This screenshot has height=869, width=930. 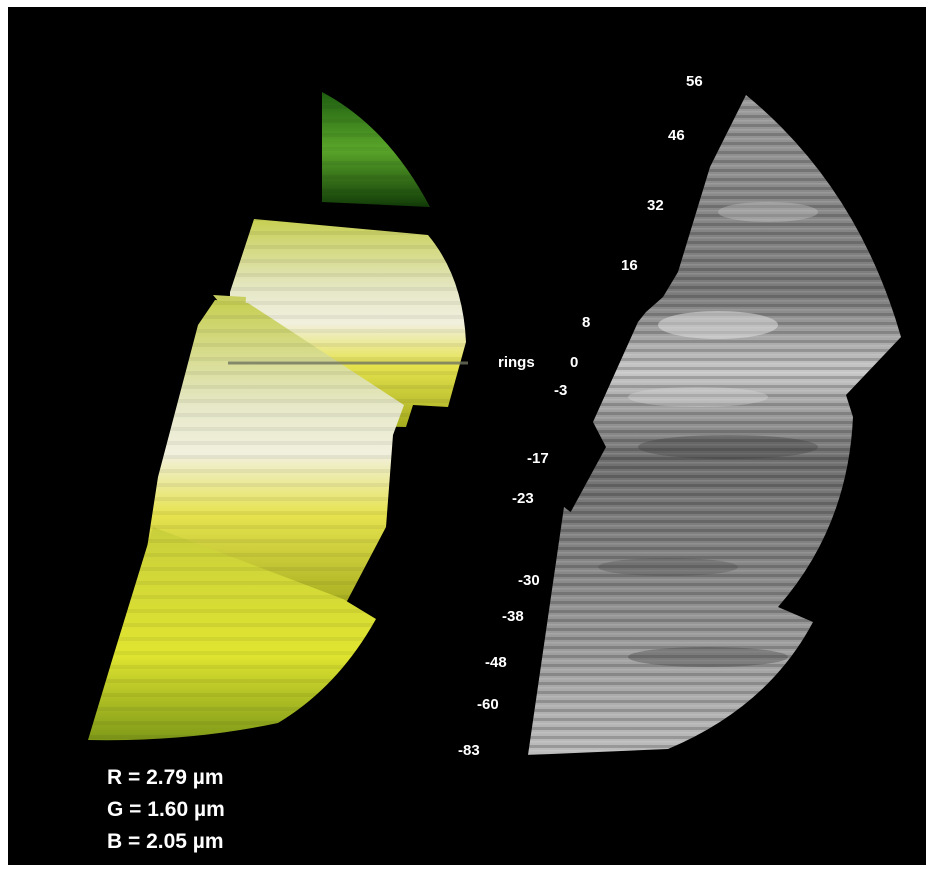 I want to click on latitude-label-minus-17: -17, so click(x=538, y=458).